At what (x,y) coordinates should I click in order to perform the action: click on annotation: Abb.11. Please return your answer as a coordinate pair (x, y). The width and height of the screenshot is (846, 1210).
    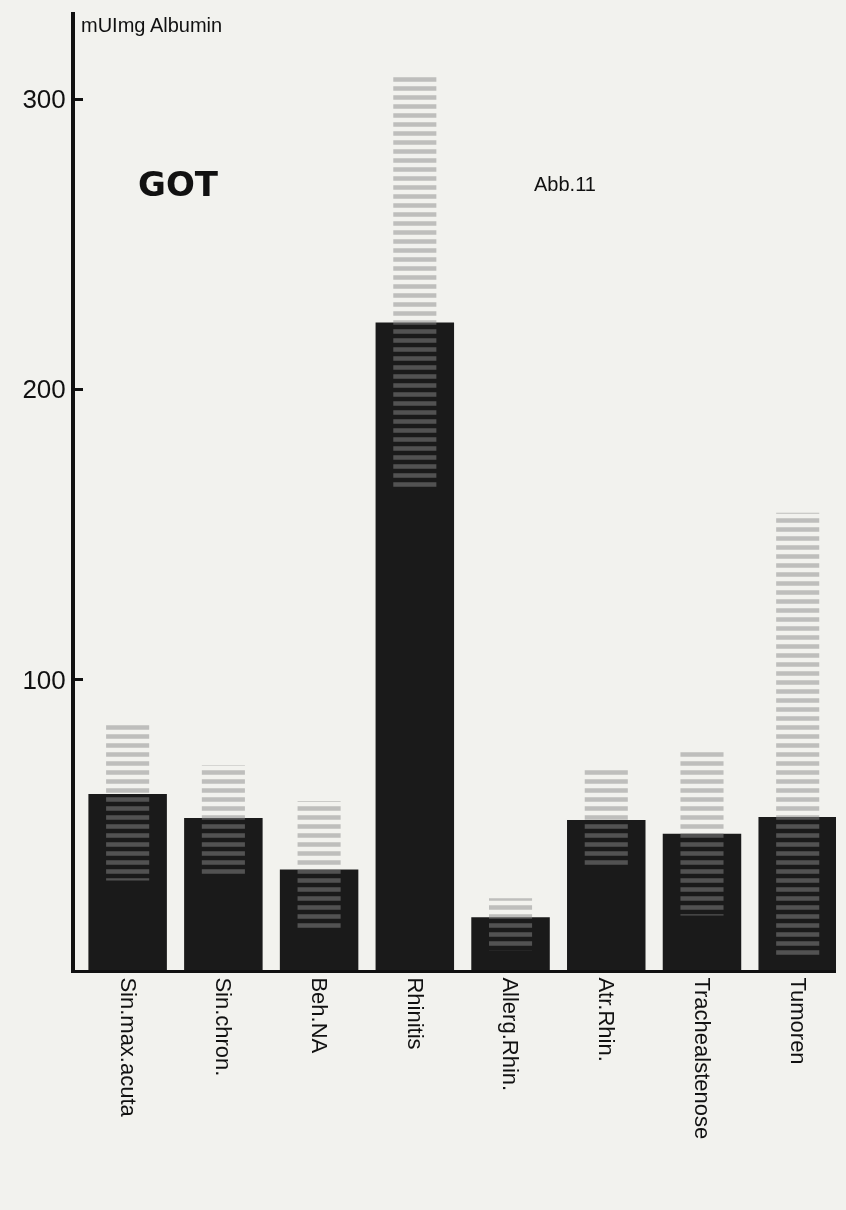
    Looking at the image, I should click on (565, 184).